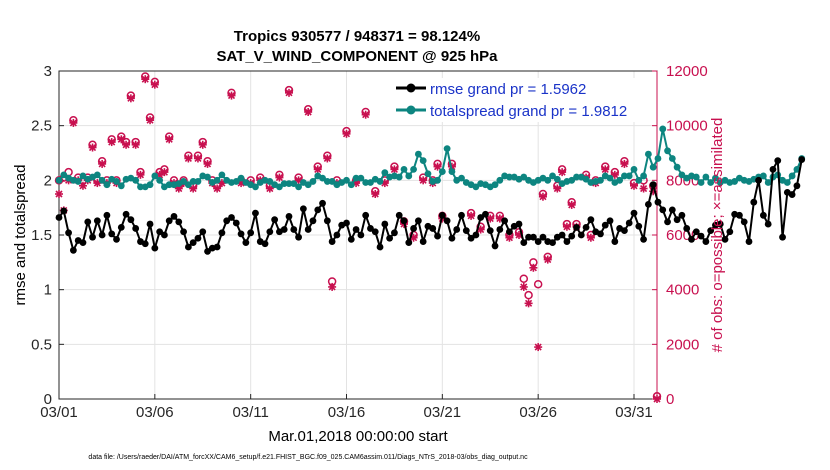  Describe the element at coordinates (41, 126) in the screenshot. I see `y-tick-label: 2.5` at that location.